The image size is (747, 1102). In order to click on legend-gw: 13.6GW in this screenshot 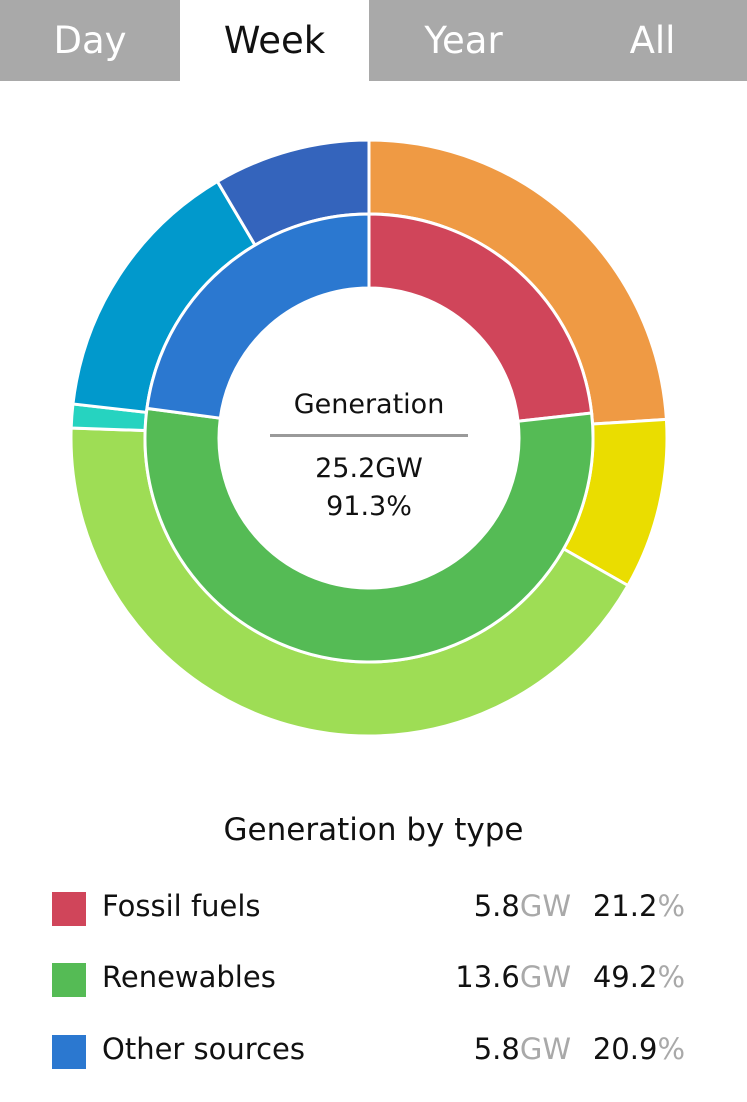, I will do `click(513, 977)`.